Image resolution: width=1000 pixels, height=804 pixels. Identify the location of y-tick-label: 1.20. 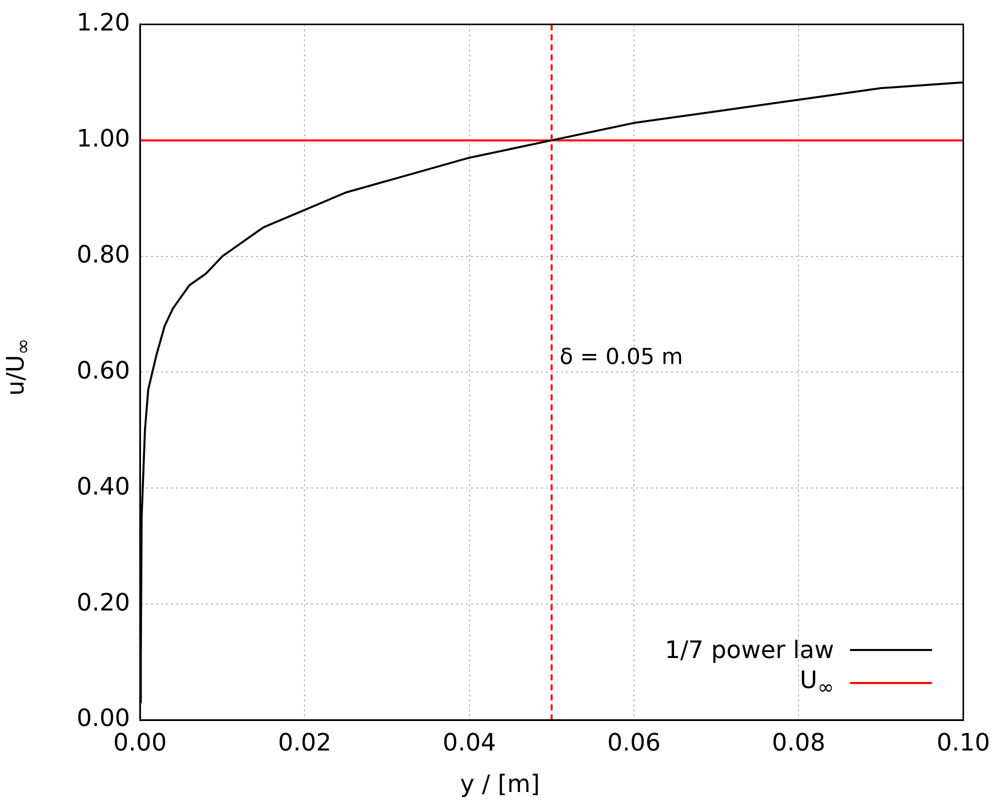
(103, 22).